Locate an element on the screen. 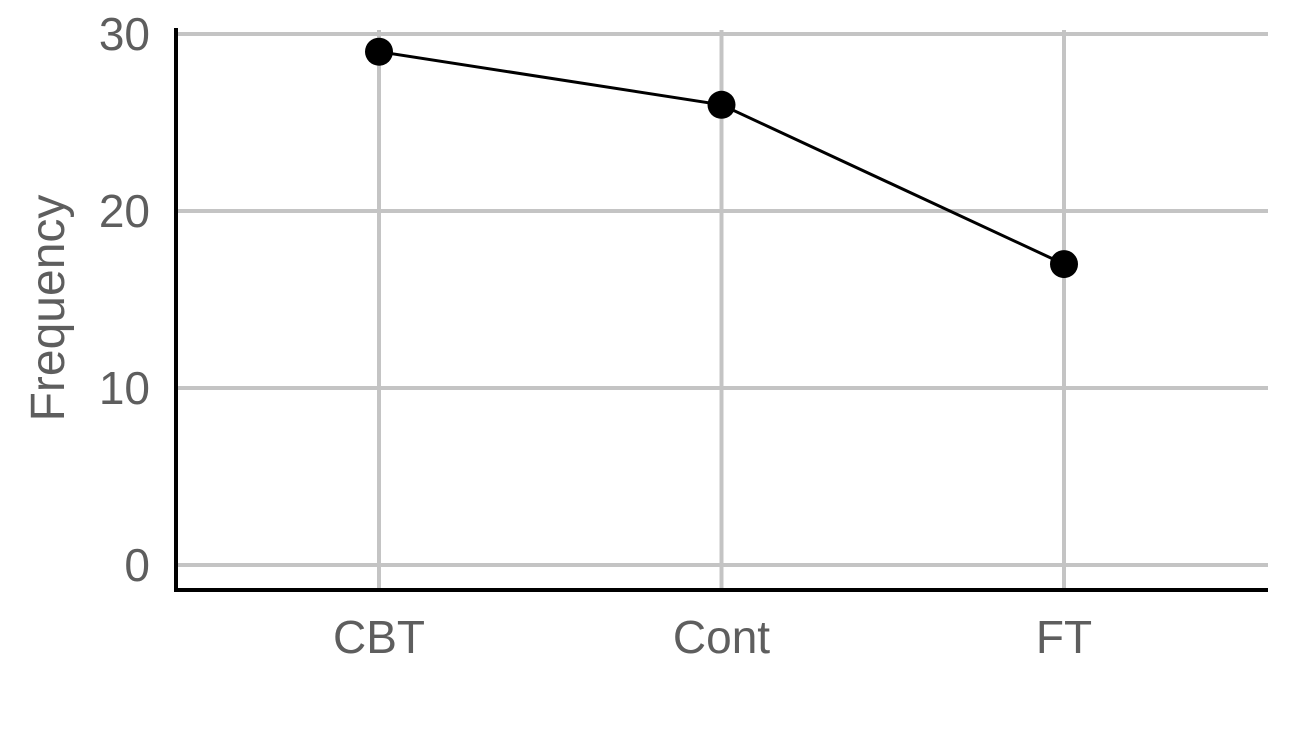  x-tick-label: Cont is located at coordinates (721, 637).